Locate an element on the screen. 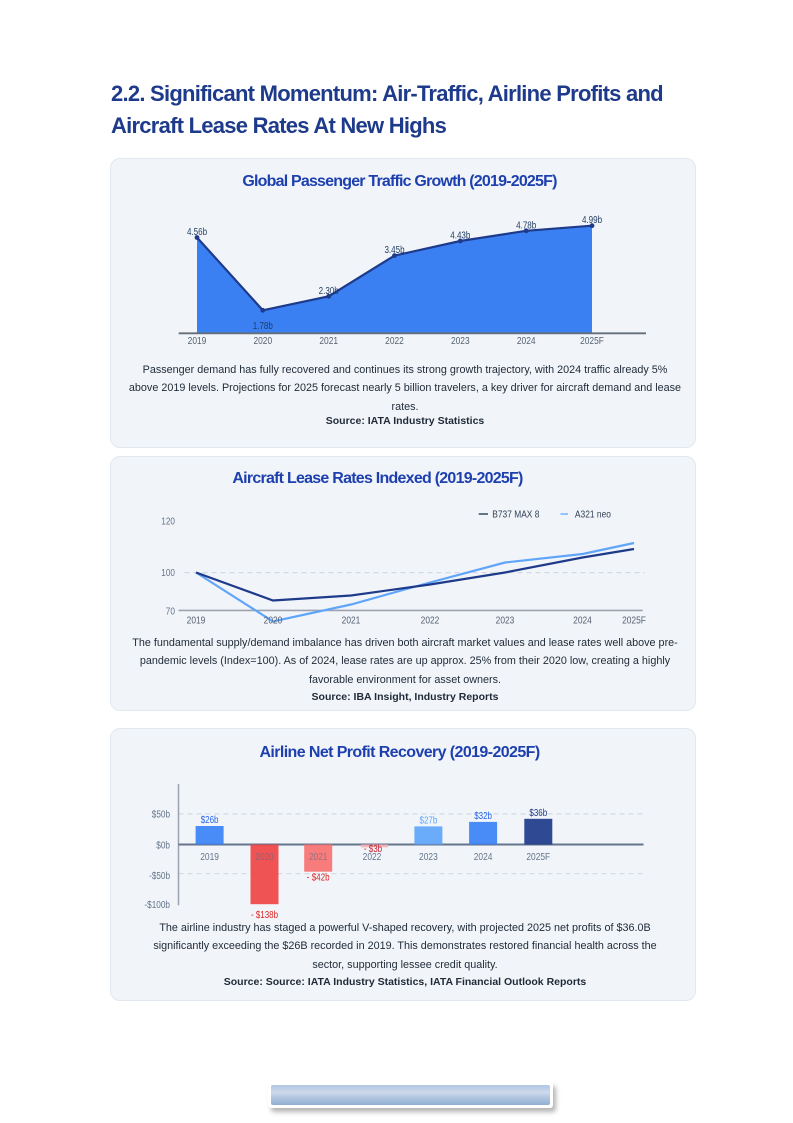 The height and width of the screenshot is (1123, 793). svg-text: $36b is located at coordinates (538, 813).